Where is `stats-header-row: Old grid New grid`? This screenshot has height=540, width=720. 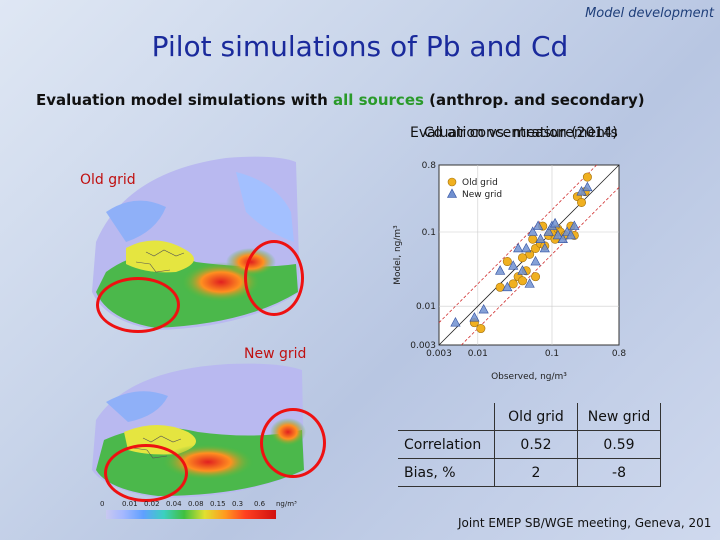
stats-header-row: Old grid New grid is located at coordinates (529, 417).